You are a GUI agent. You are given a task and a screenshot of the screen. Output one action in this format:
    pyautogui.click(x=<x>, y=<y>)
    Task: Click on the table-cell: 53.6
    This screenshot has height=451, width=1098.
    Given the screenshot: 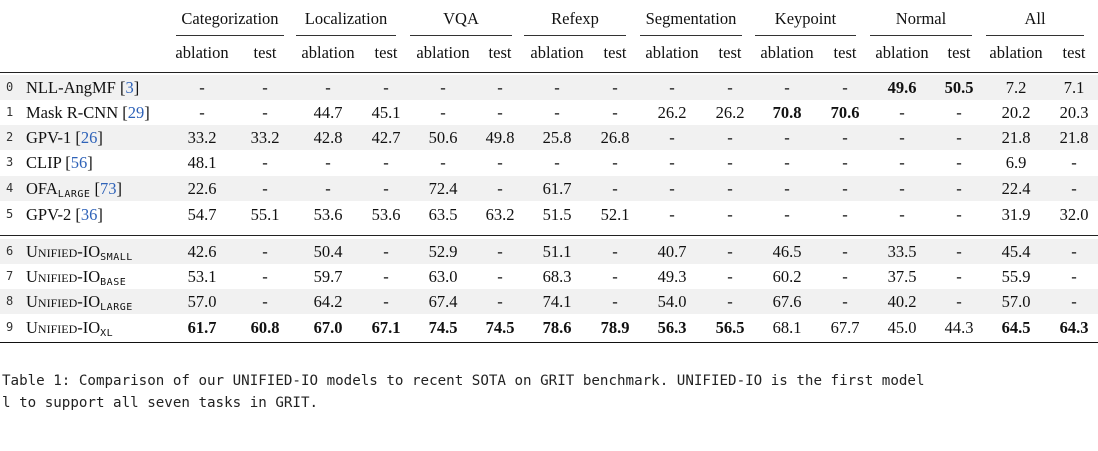 What is the action you would take?
    pyautogui.click(x=386, y=214)
    